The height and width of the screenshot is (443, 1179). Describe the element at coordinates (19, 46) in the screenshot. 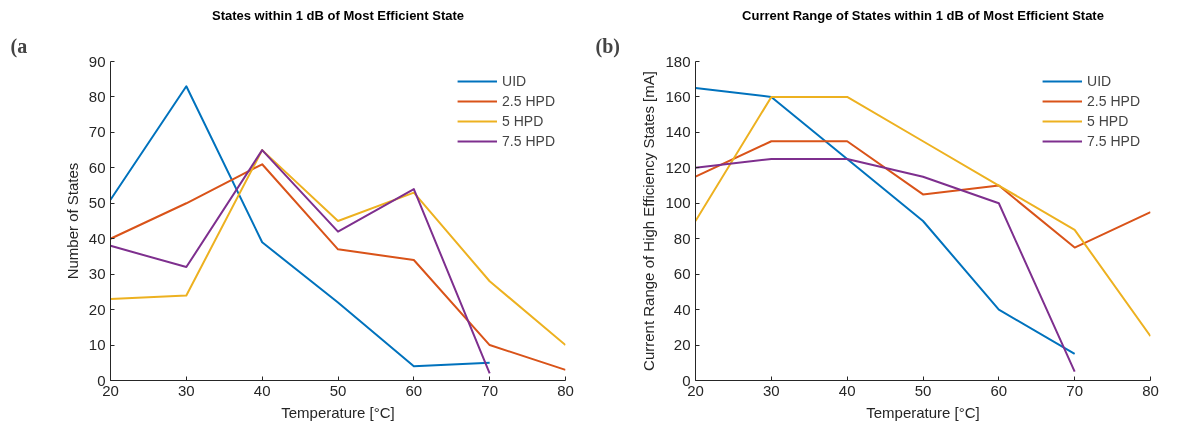

I see `text: (a` at that location.